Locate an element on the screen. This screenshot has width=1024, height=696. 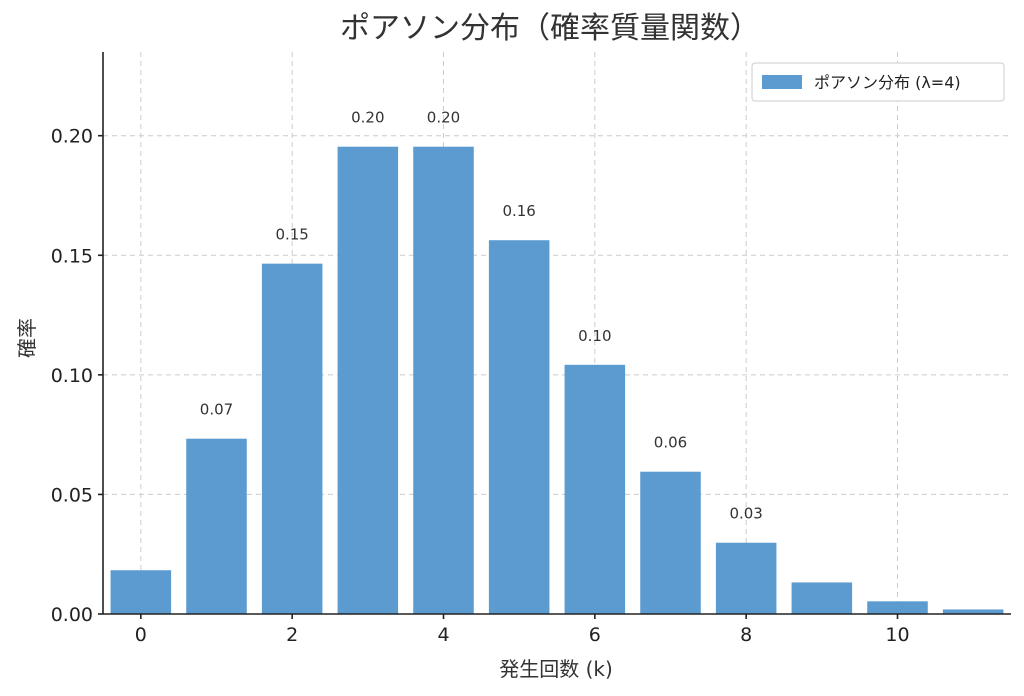
legend-box is located at coordinates (878, 82).